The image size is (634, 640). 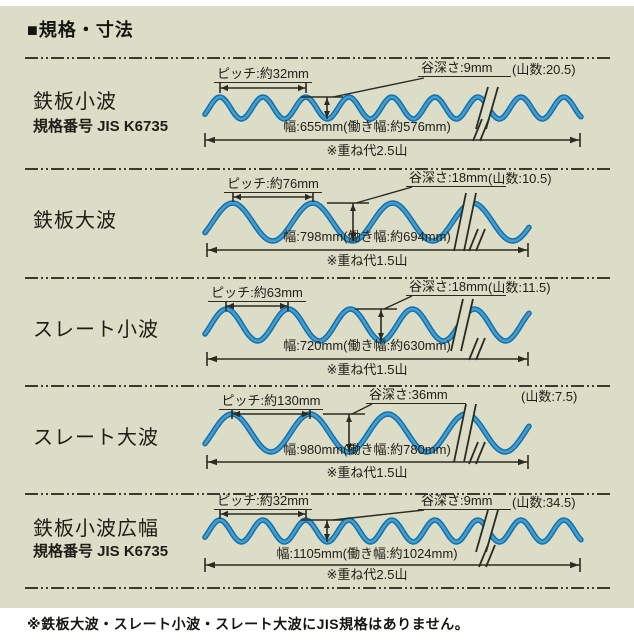 What do you see at coordinates (75, 102) in the screenshot?
I see `product-name: 鉄板小波` at bounding box center [75, 102].